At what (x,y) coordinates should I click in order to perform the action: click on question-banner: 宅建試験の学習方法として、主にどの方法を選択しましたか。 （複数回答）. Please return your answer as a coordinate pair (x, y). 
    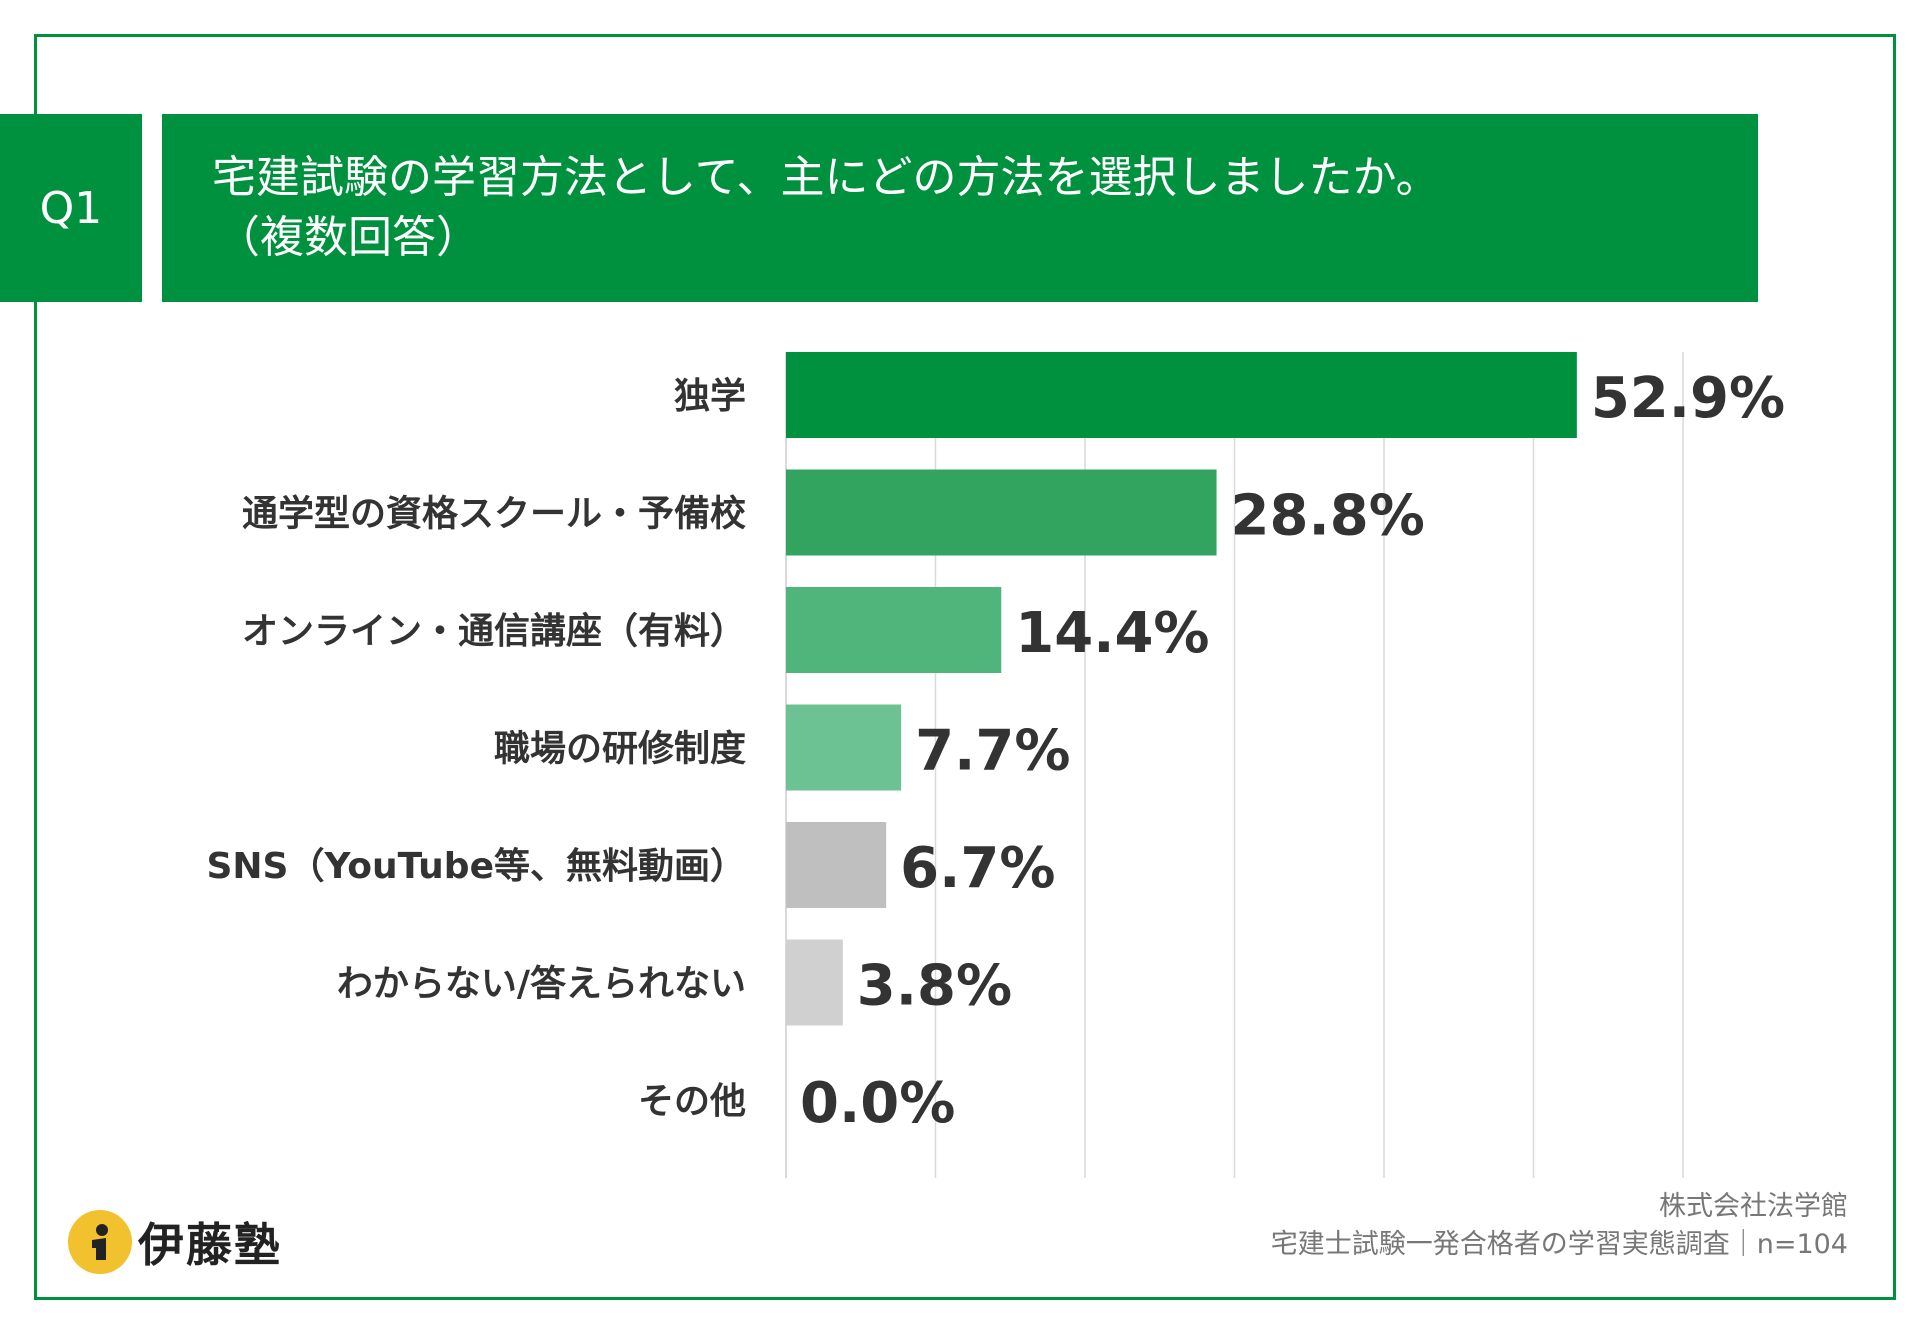
    Looking at the image, I should click on (960, 208).